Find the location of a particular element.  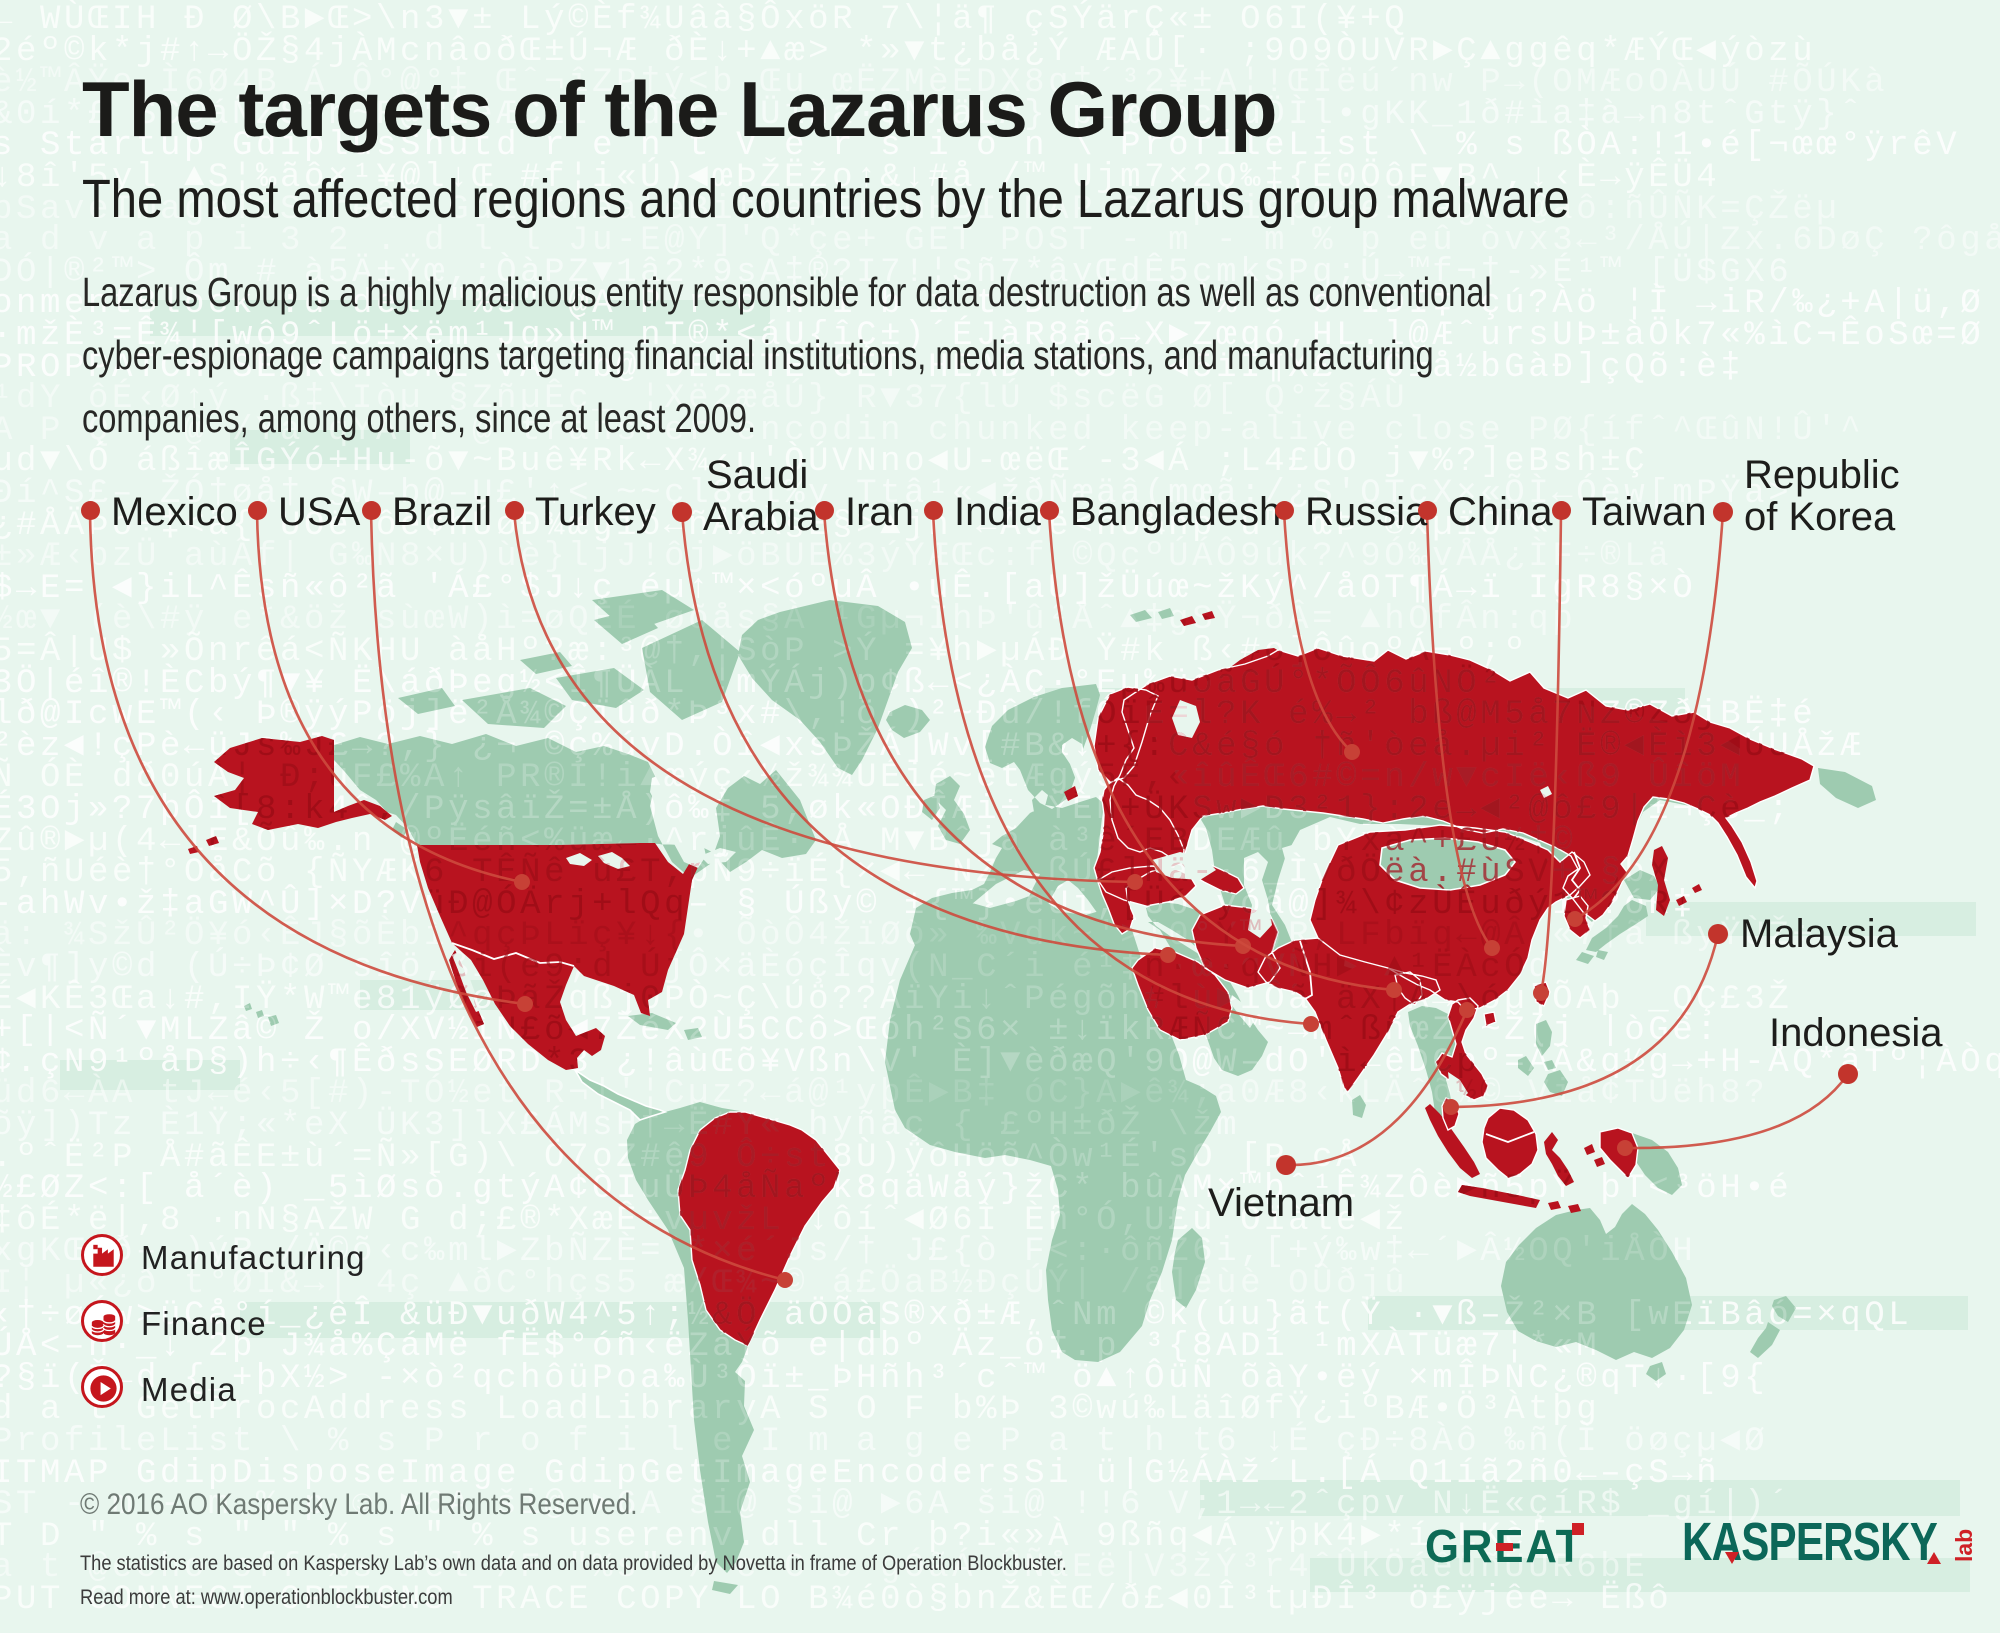

svg-text: lab is located at coordinates (1964, 1545).